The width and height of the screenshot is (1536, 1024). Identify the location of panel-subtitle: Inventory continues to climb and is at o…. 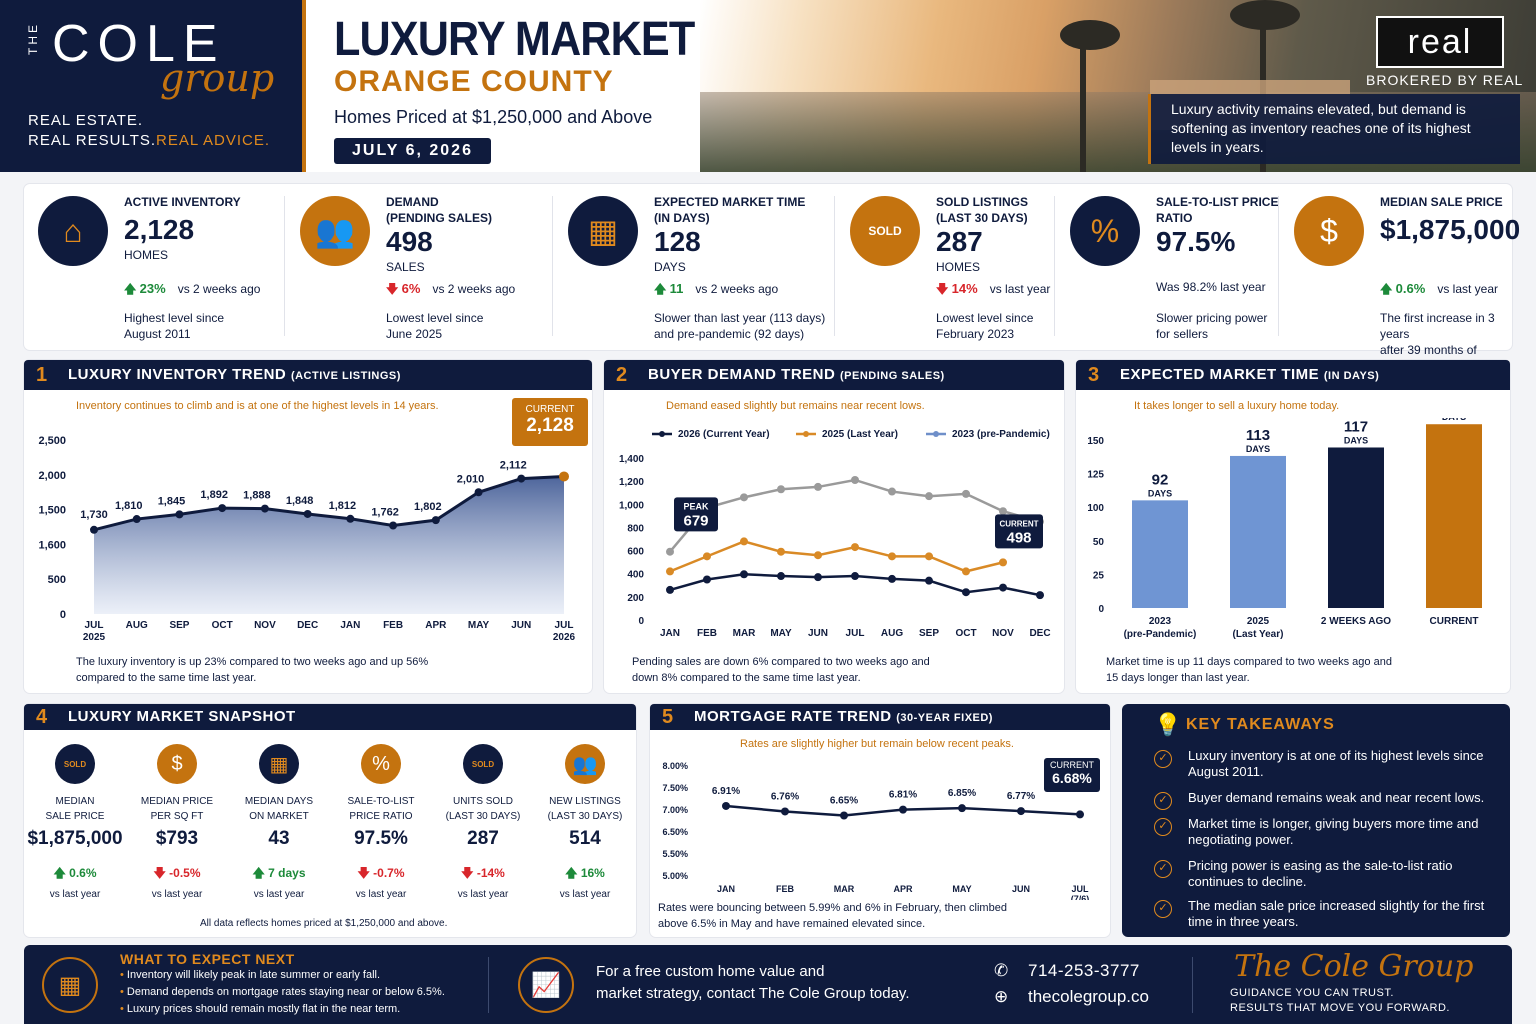
(257, 406).